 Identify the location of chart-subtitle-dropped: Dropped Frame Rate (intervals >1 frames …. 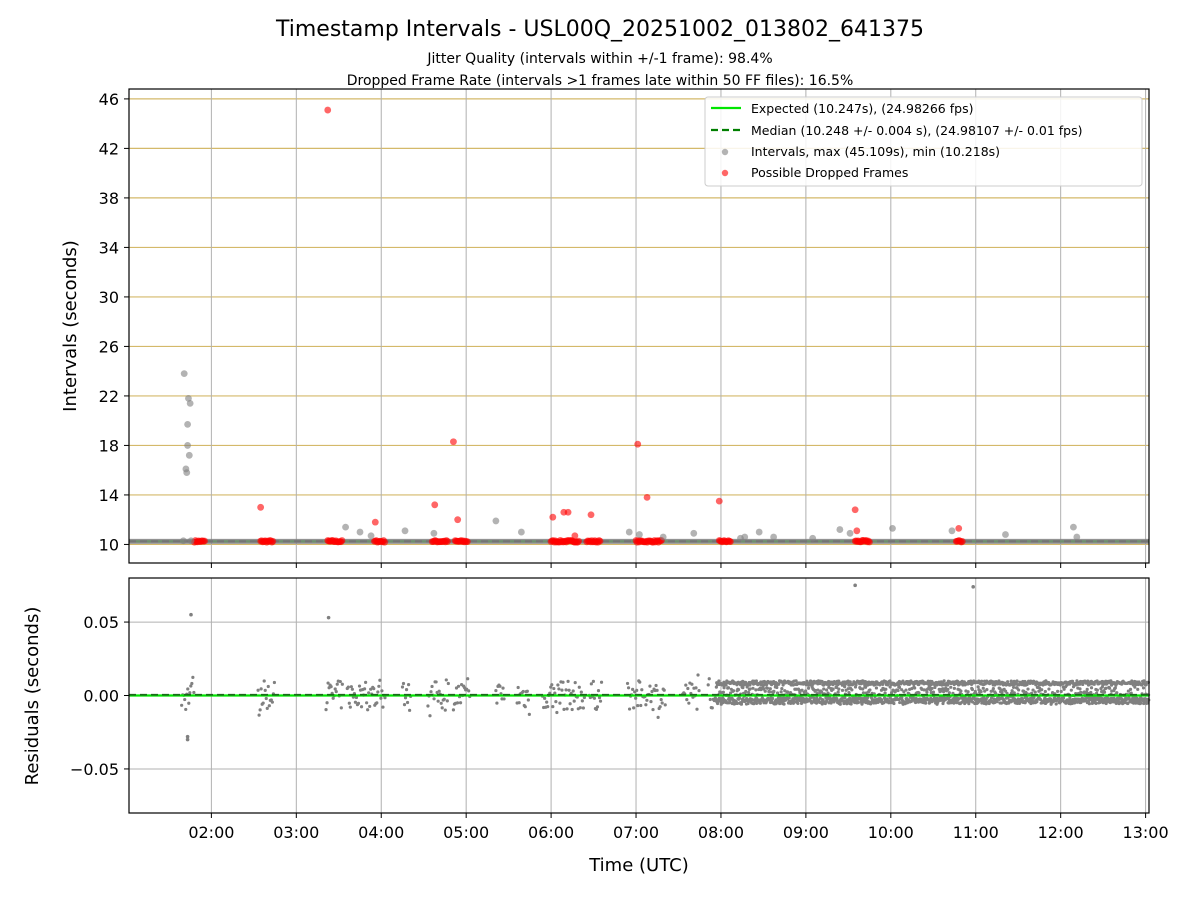
(600, 81).